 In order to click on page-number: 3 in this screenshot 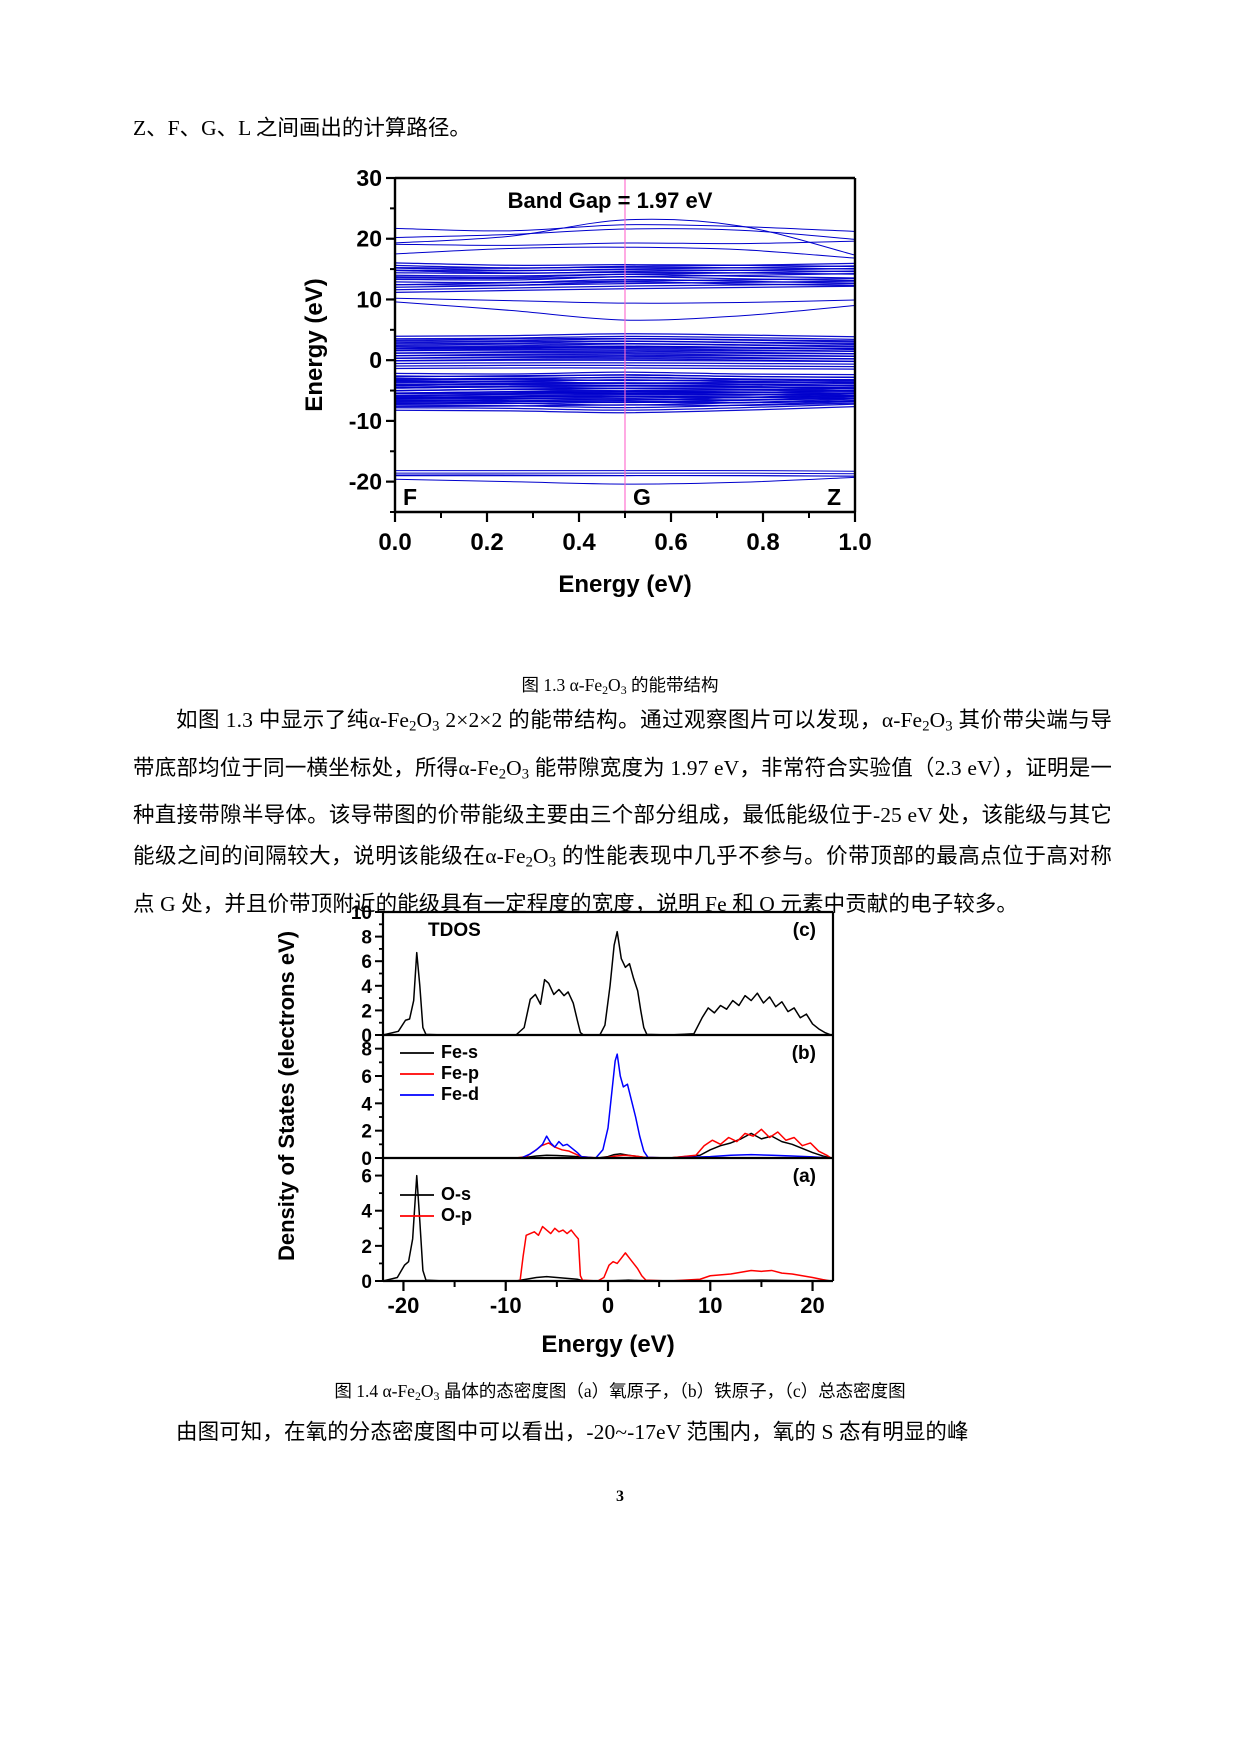, I will do `click(620, 1496)`.